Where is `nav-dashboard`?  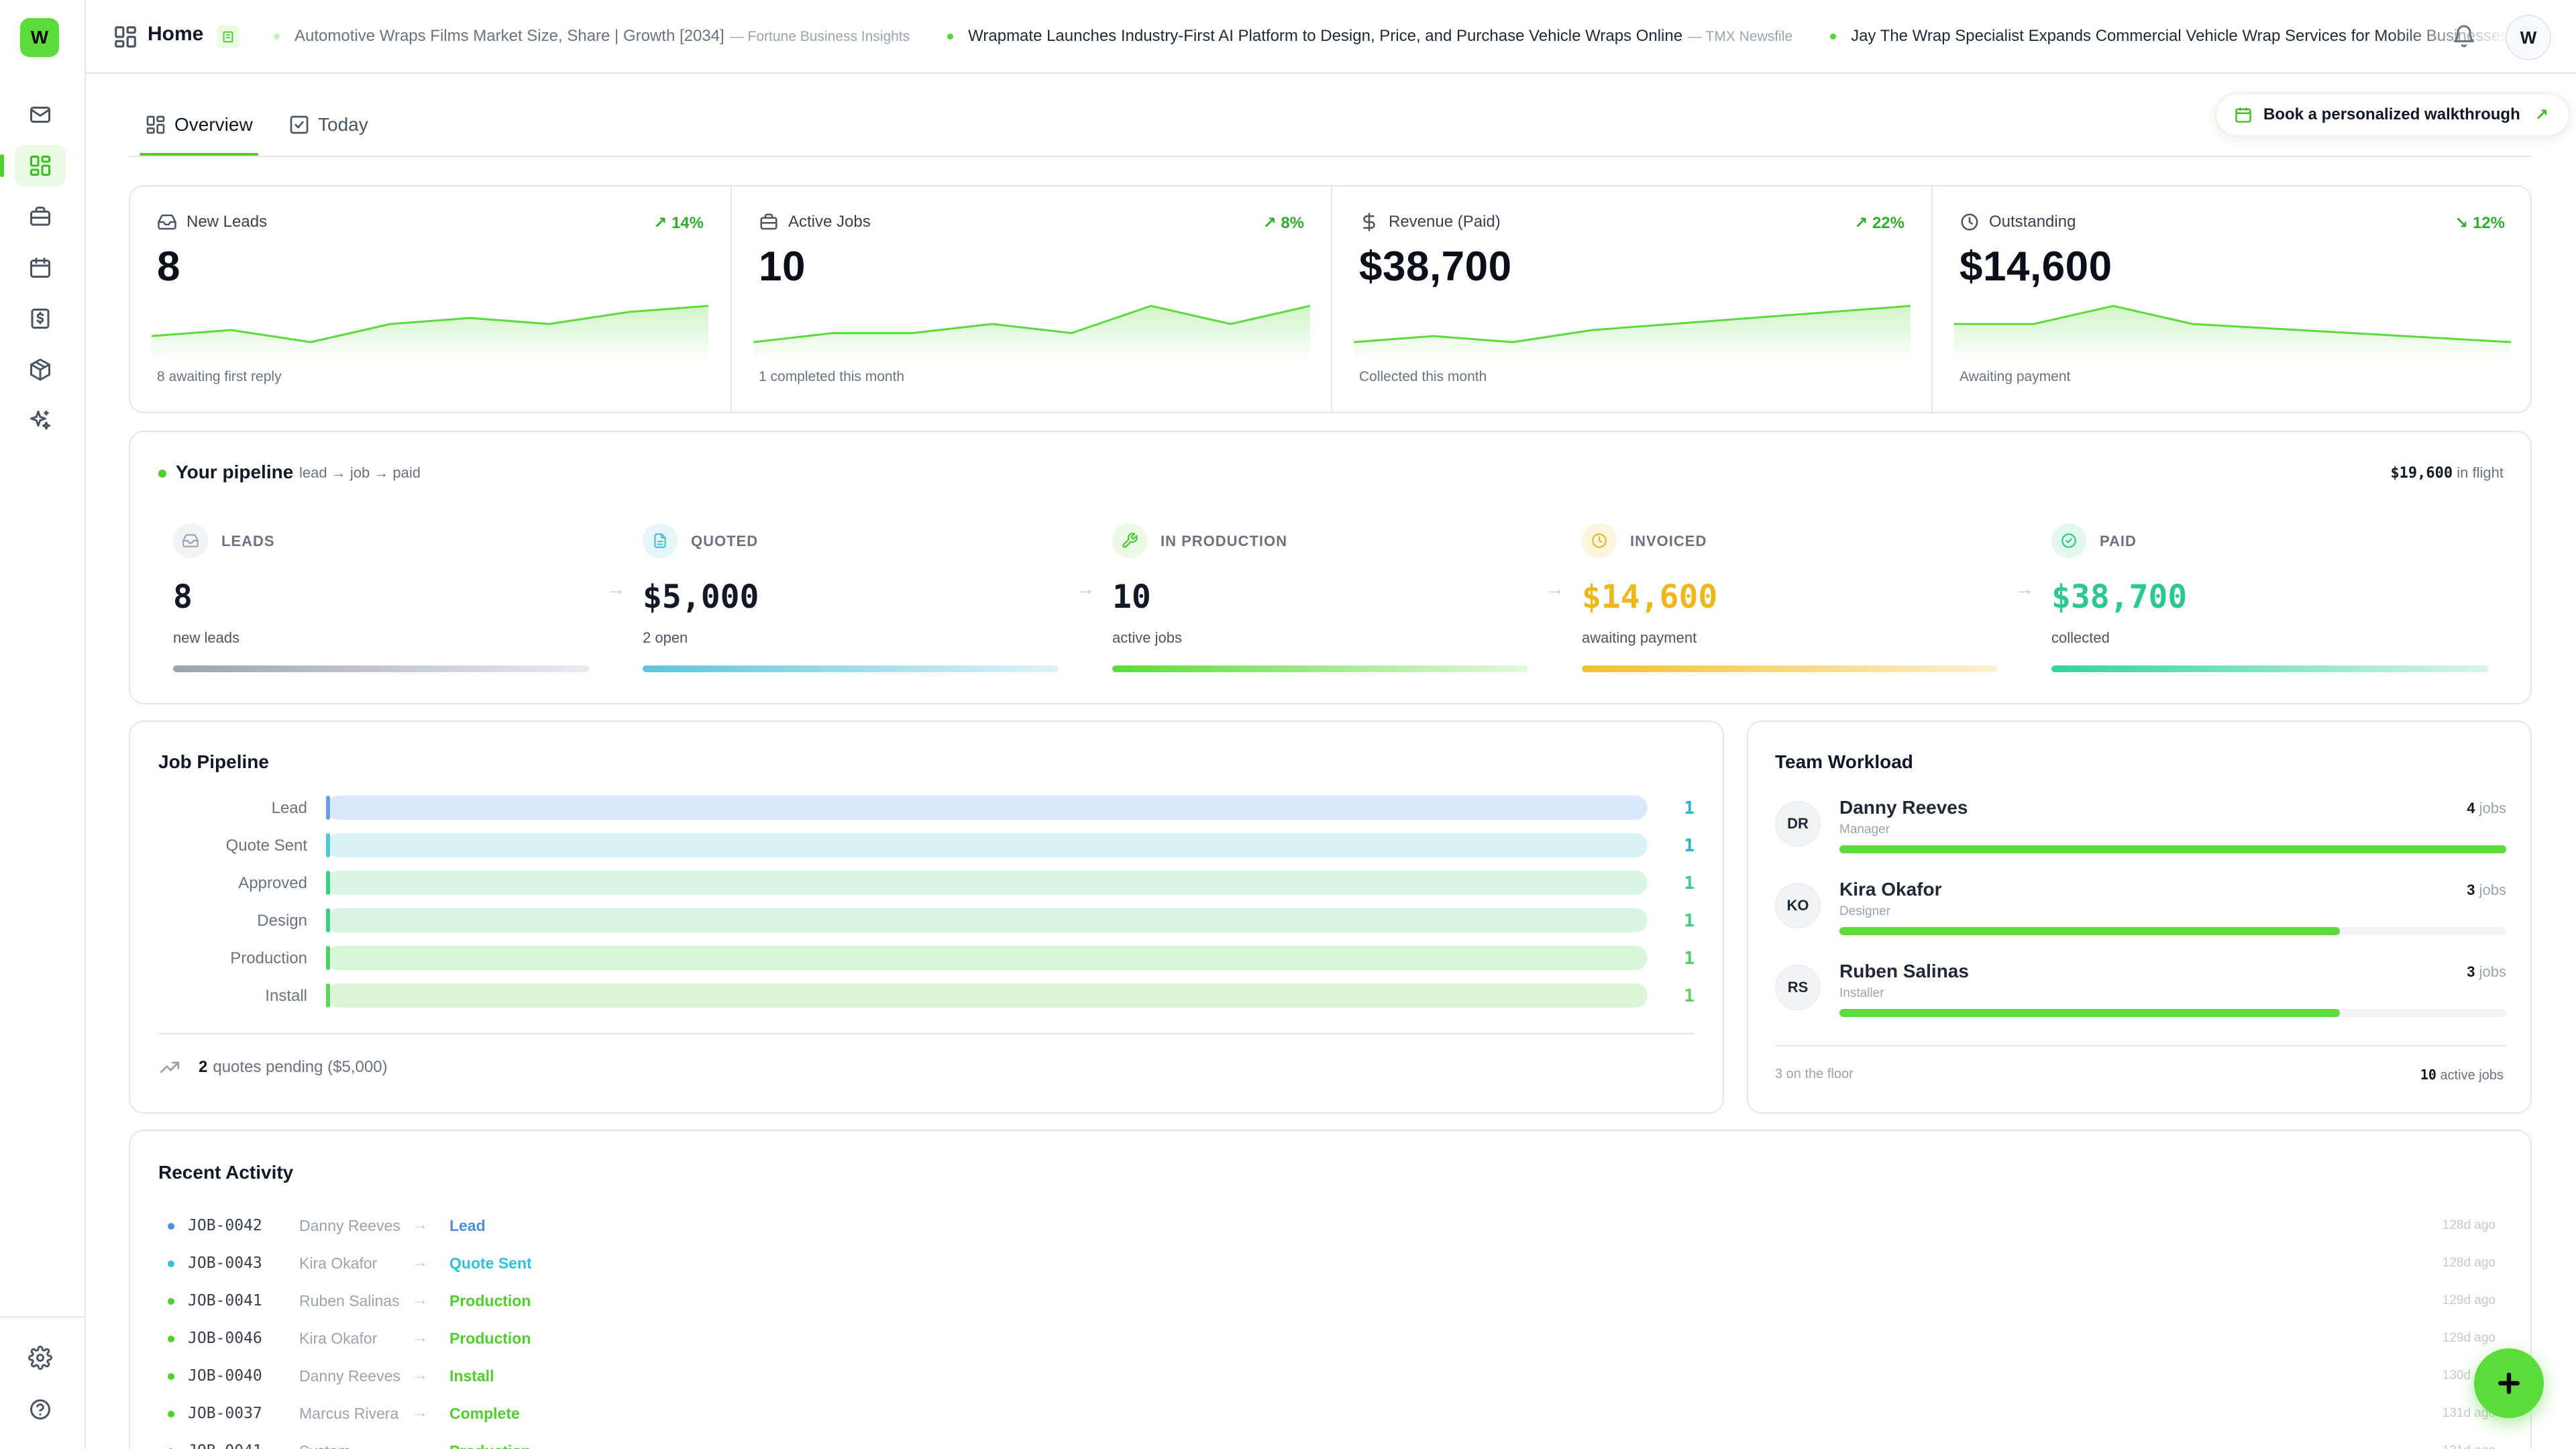
nav-dashboard is located at coordinates (33, 165).